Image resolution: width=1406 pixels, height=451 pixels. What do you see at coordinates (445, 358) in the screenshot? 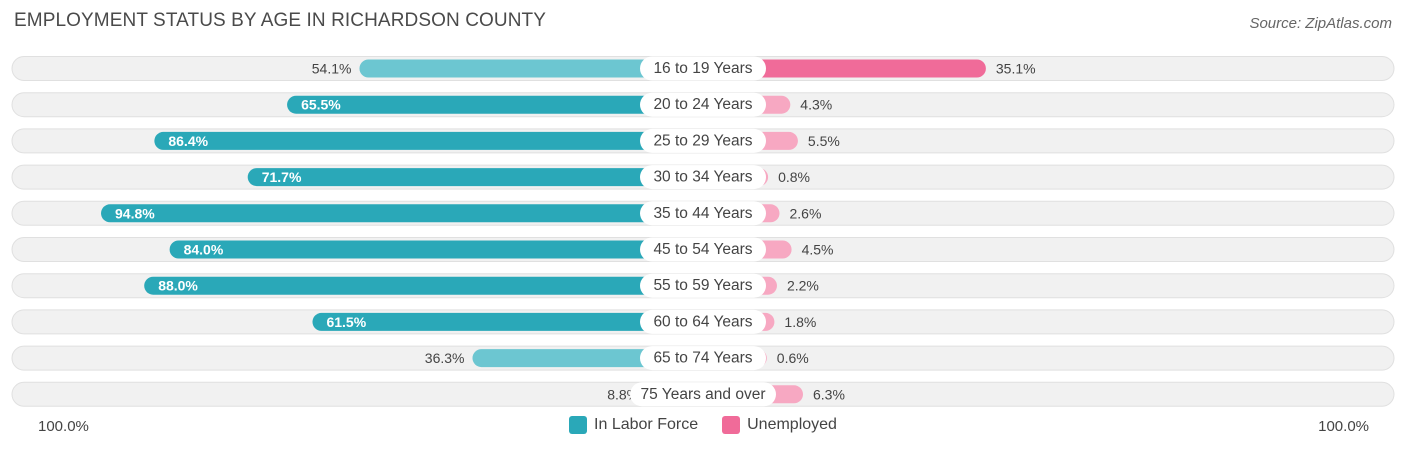
I see `label-labor-force: 36.3%` at bounding box center [445, 358].